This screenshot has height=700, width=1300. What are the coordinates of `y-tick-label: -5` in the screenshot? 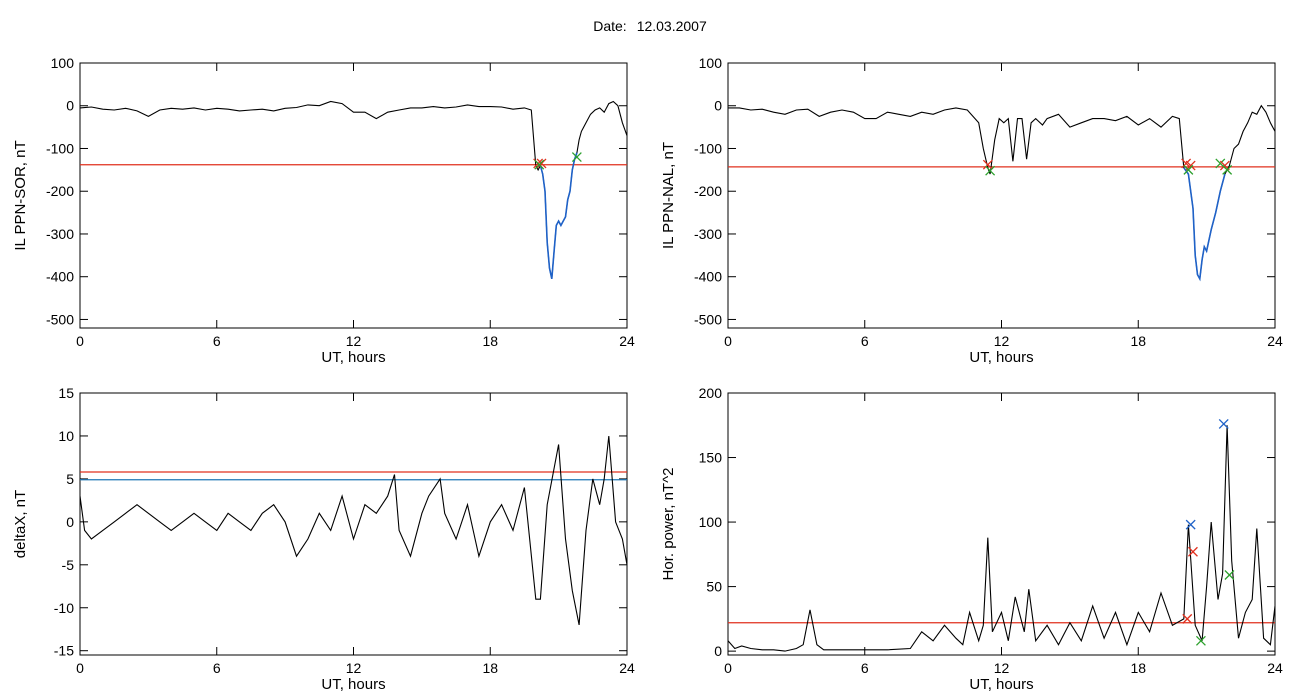 It's located at (68, 565).